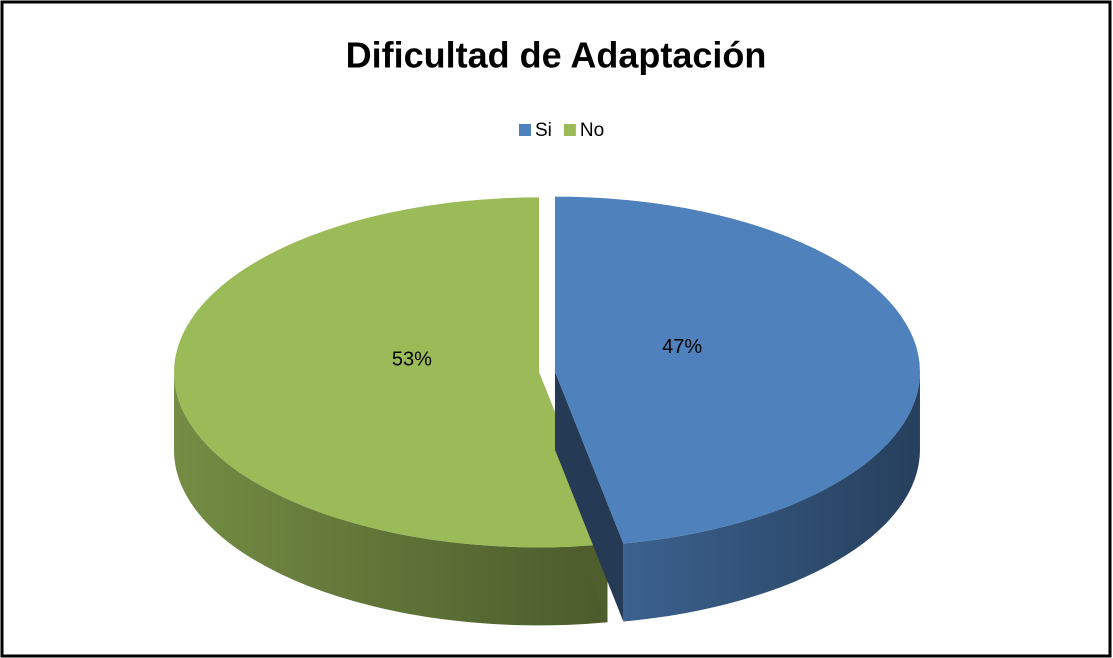 The image size is (1113, 658). What do you see at coordinates (589, 496) in the screenshot?
I see `slice-cut-face` at bounding box center [589, 496].